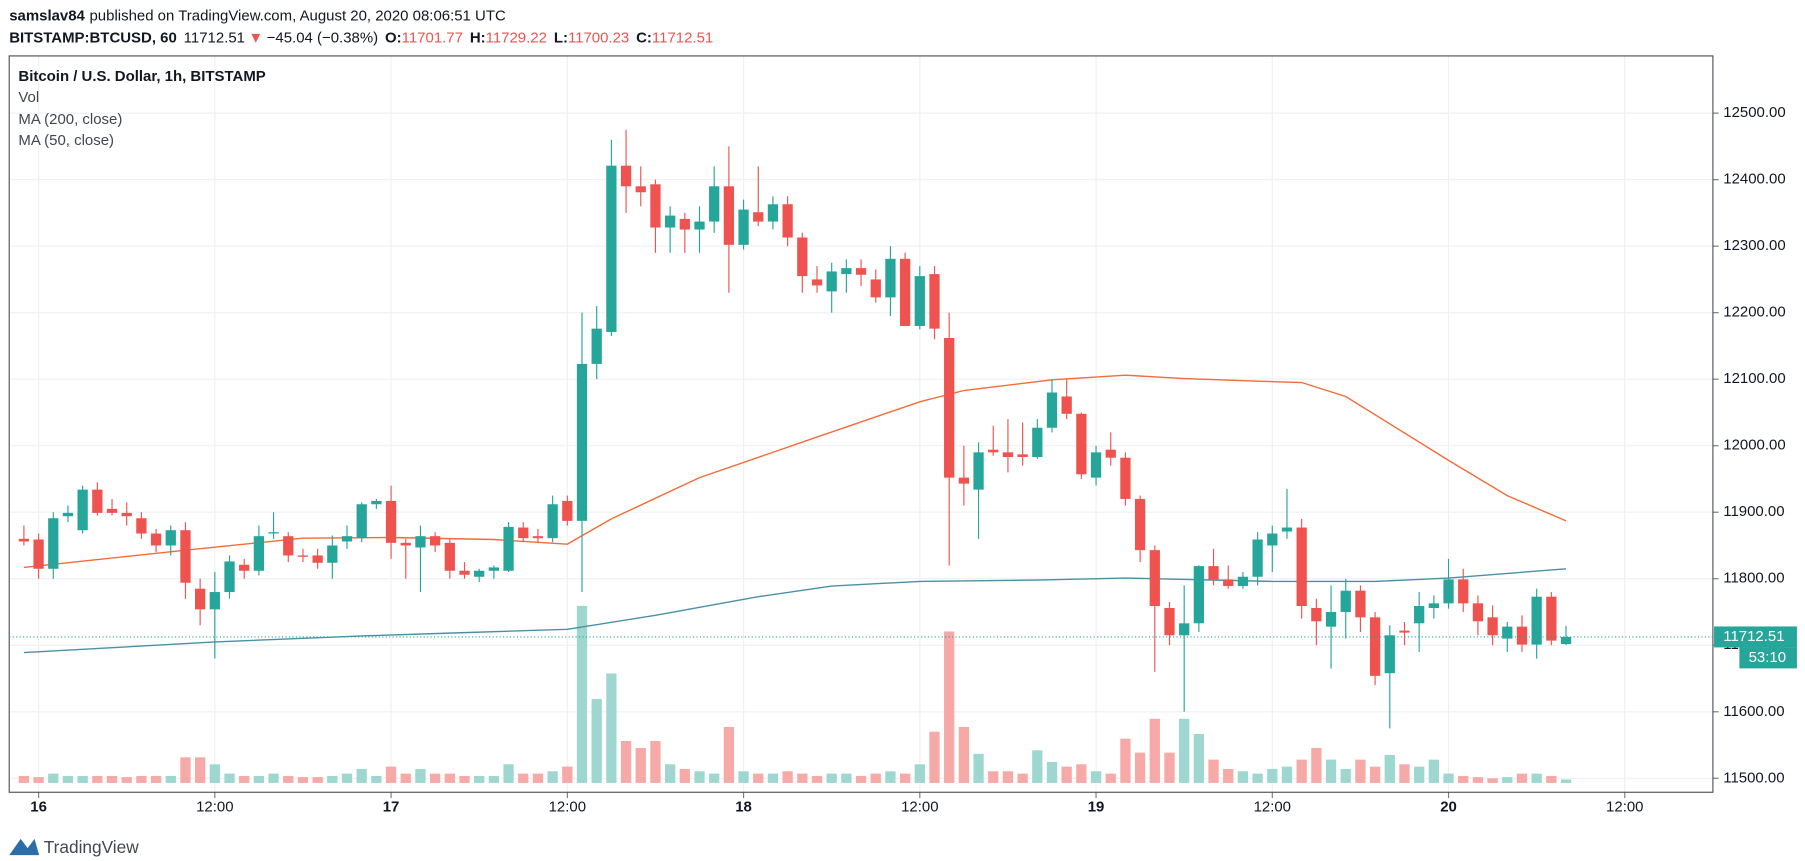  Describe the element at coordinates (24, 847) in the screenshot. I see `brand-logo` at that location.